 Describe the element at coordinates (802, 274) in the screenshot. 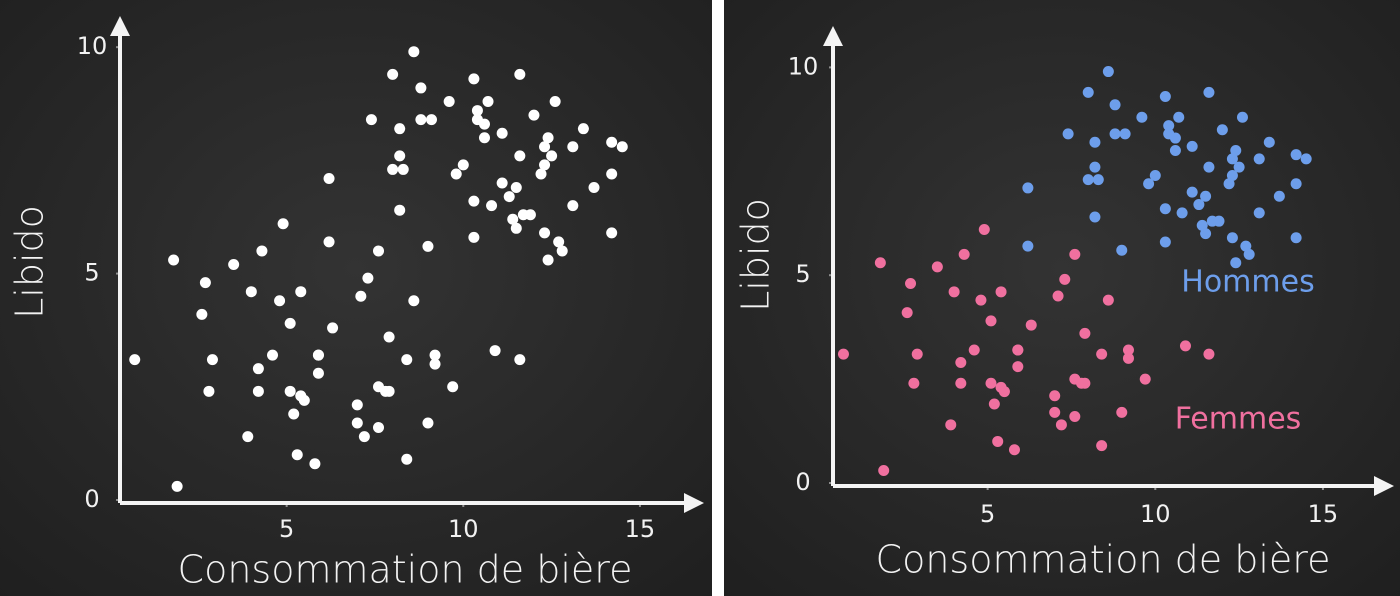

I see `y-tick-label: 5` at that location.